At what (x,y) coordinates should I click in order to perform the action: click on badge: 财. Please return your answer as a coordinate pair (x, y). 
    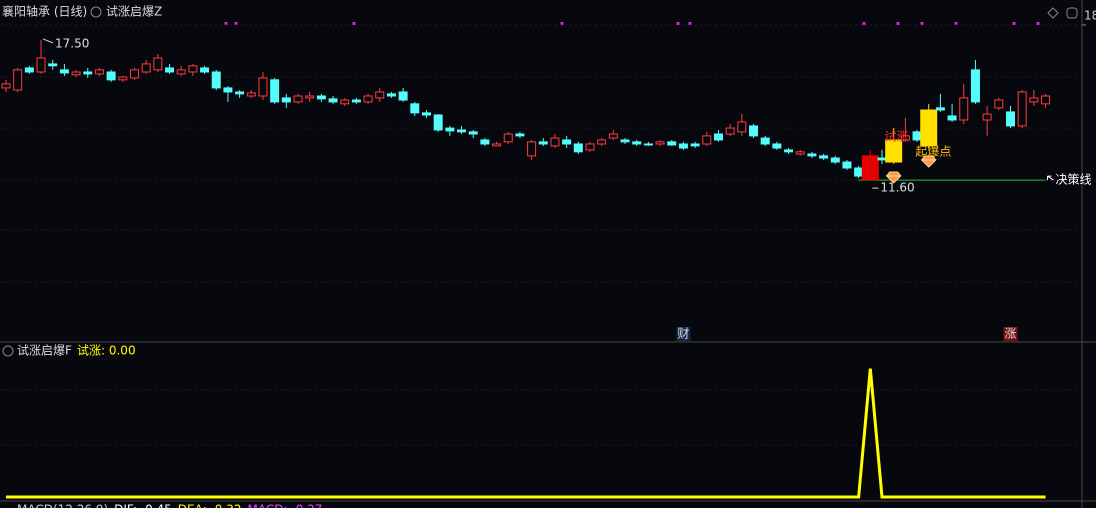
    Looking at the image, I should click on (683, 334).